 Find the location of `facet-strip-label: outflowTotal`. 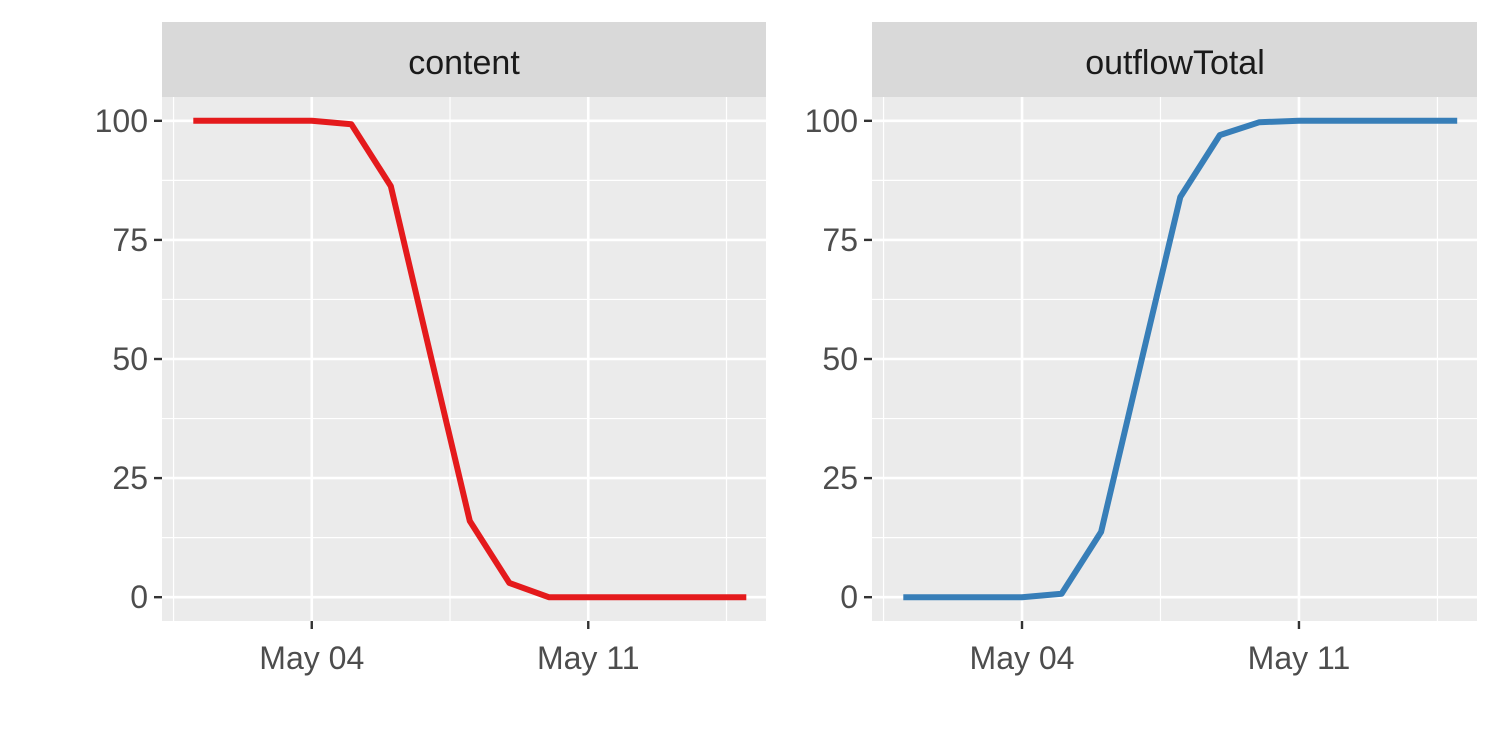

facet-strip-label: outflowTotal is located at coordinates (1175, 63).